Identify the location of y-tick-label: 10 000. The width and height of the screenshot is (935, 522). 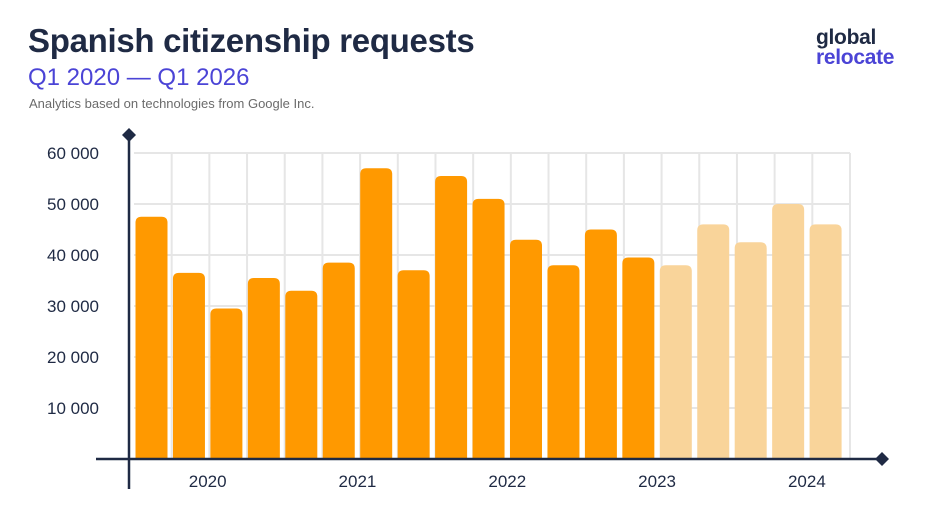
(73, 408).